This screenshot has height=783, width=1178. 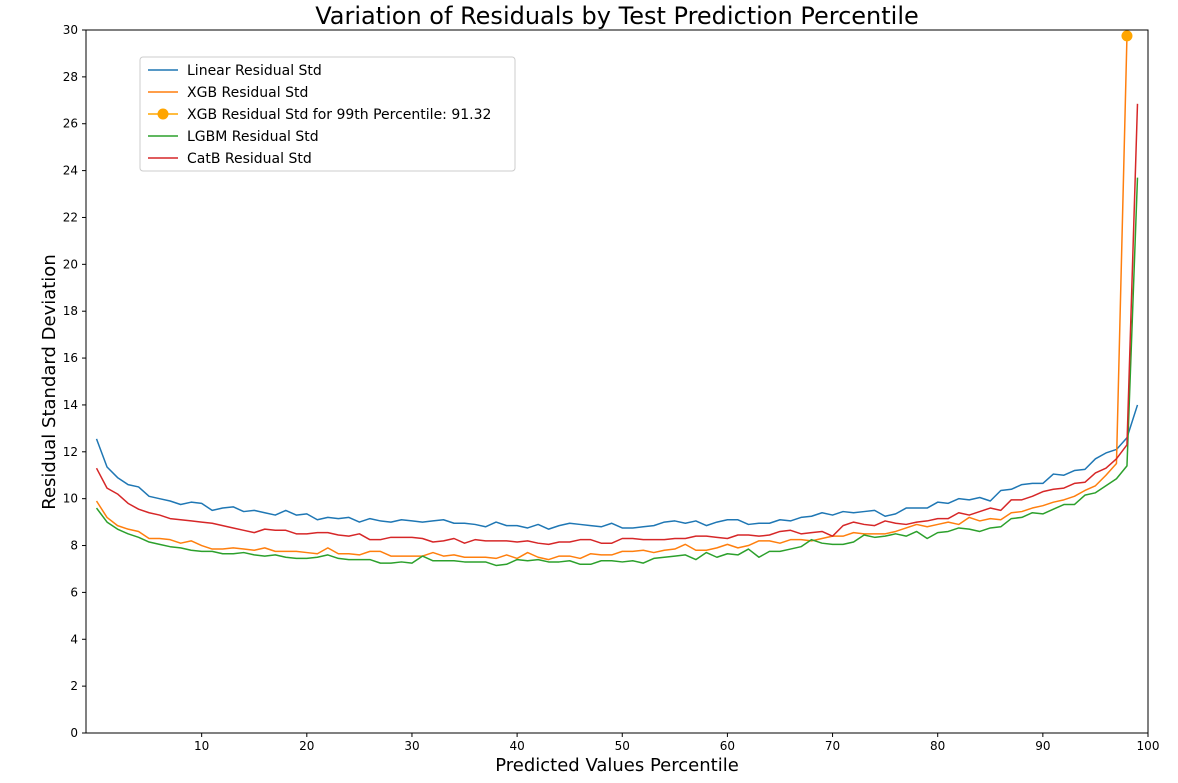 I want to click on x-tick-label: 10, so click(x=201, y=746).